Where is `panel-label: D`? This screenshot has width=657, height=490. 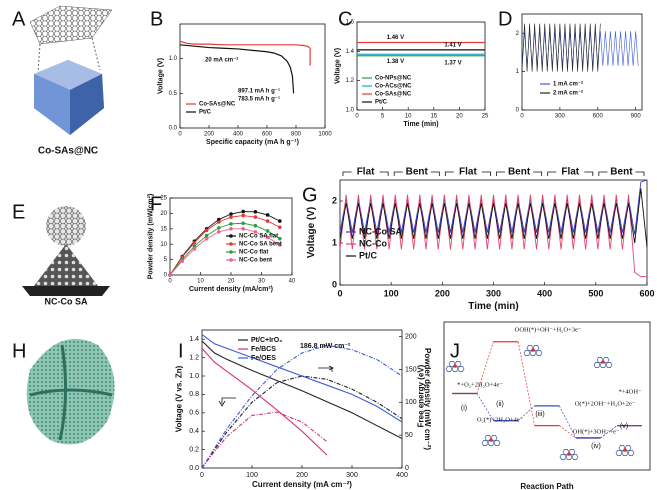 panel-label: D is located at coordinates (505, 19).